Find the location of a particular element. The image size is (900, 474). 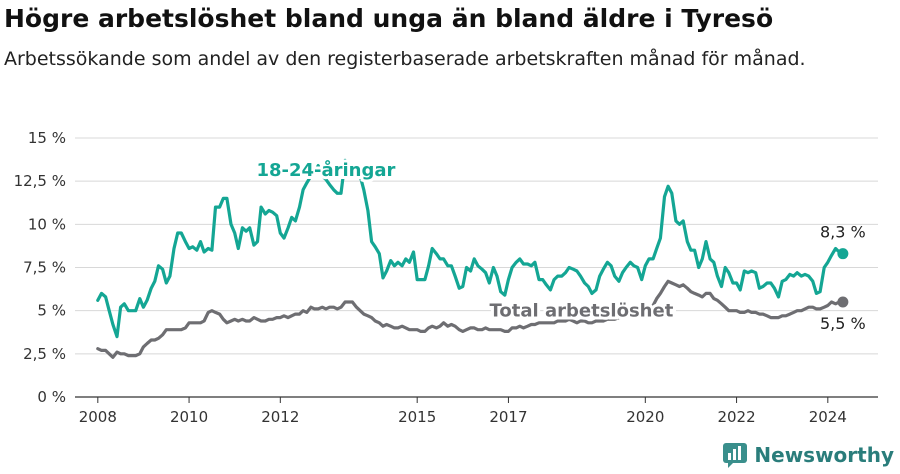

series-end-label-1: 5,5 % is located at coordinates (843, 323).